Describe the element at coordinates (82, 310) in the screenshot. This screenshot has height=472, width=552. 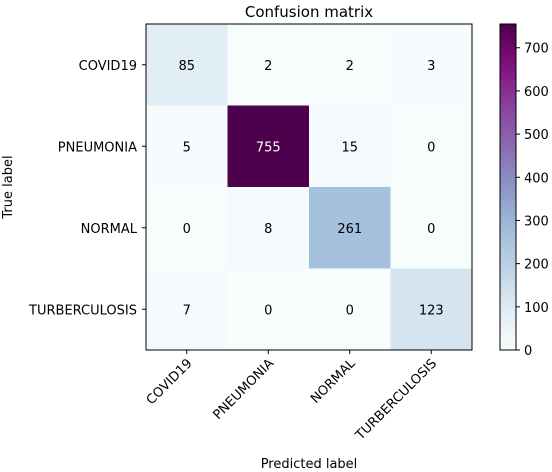
I see `y-tick-label: TURBERCULOSIS` at that location.